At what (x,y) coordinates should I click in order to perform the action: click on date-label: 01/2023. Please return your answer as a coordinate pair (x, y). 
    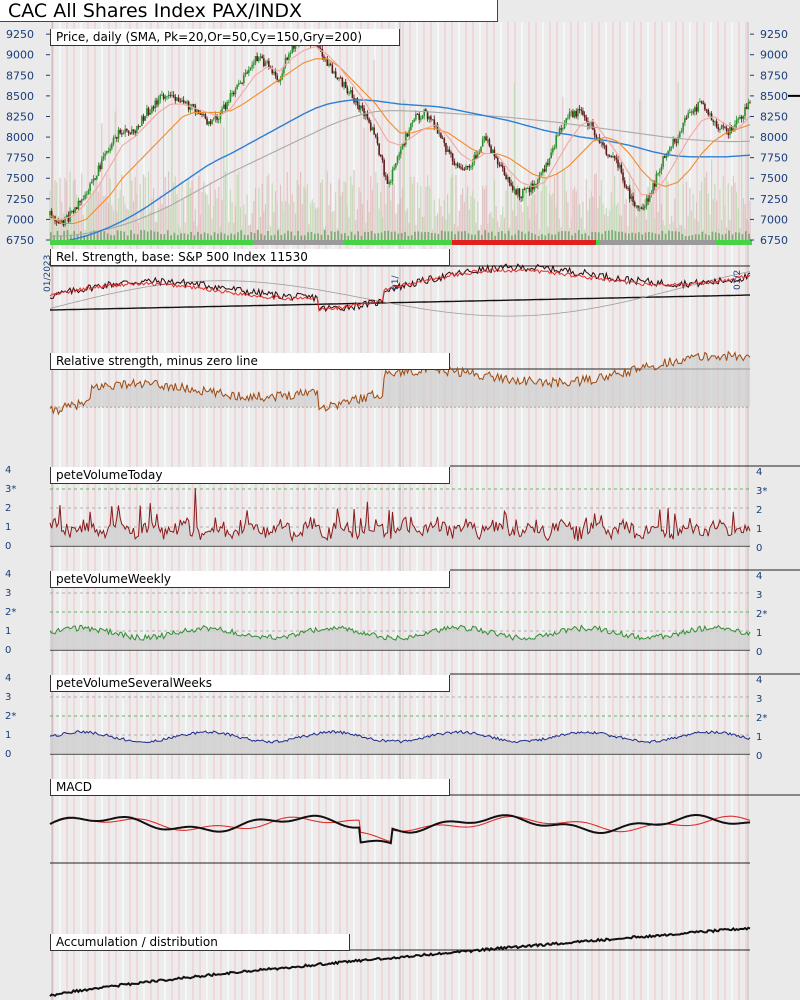
    Looking at the image, I should click on (48, 273).